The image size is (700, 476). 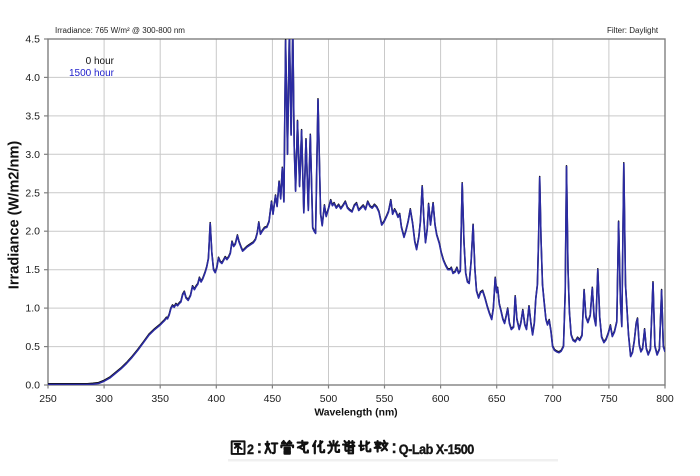 I want to click on svg-text: 550, so click(x=385, y=399).